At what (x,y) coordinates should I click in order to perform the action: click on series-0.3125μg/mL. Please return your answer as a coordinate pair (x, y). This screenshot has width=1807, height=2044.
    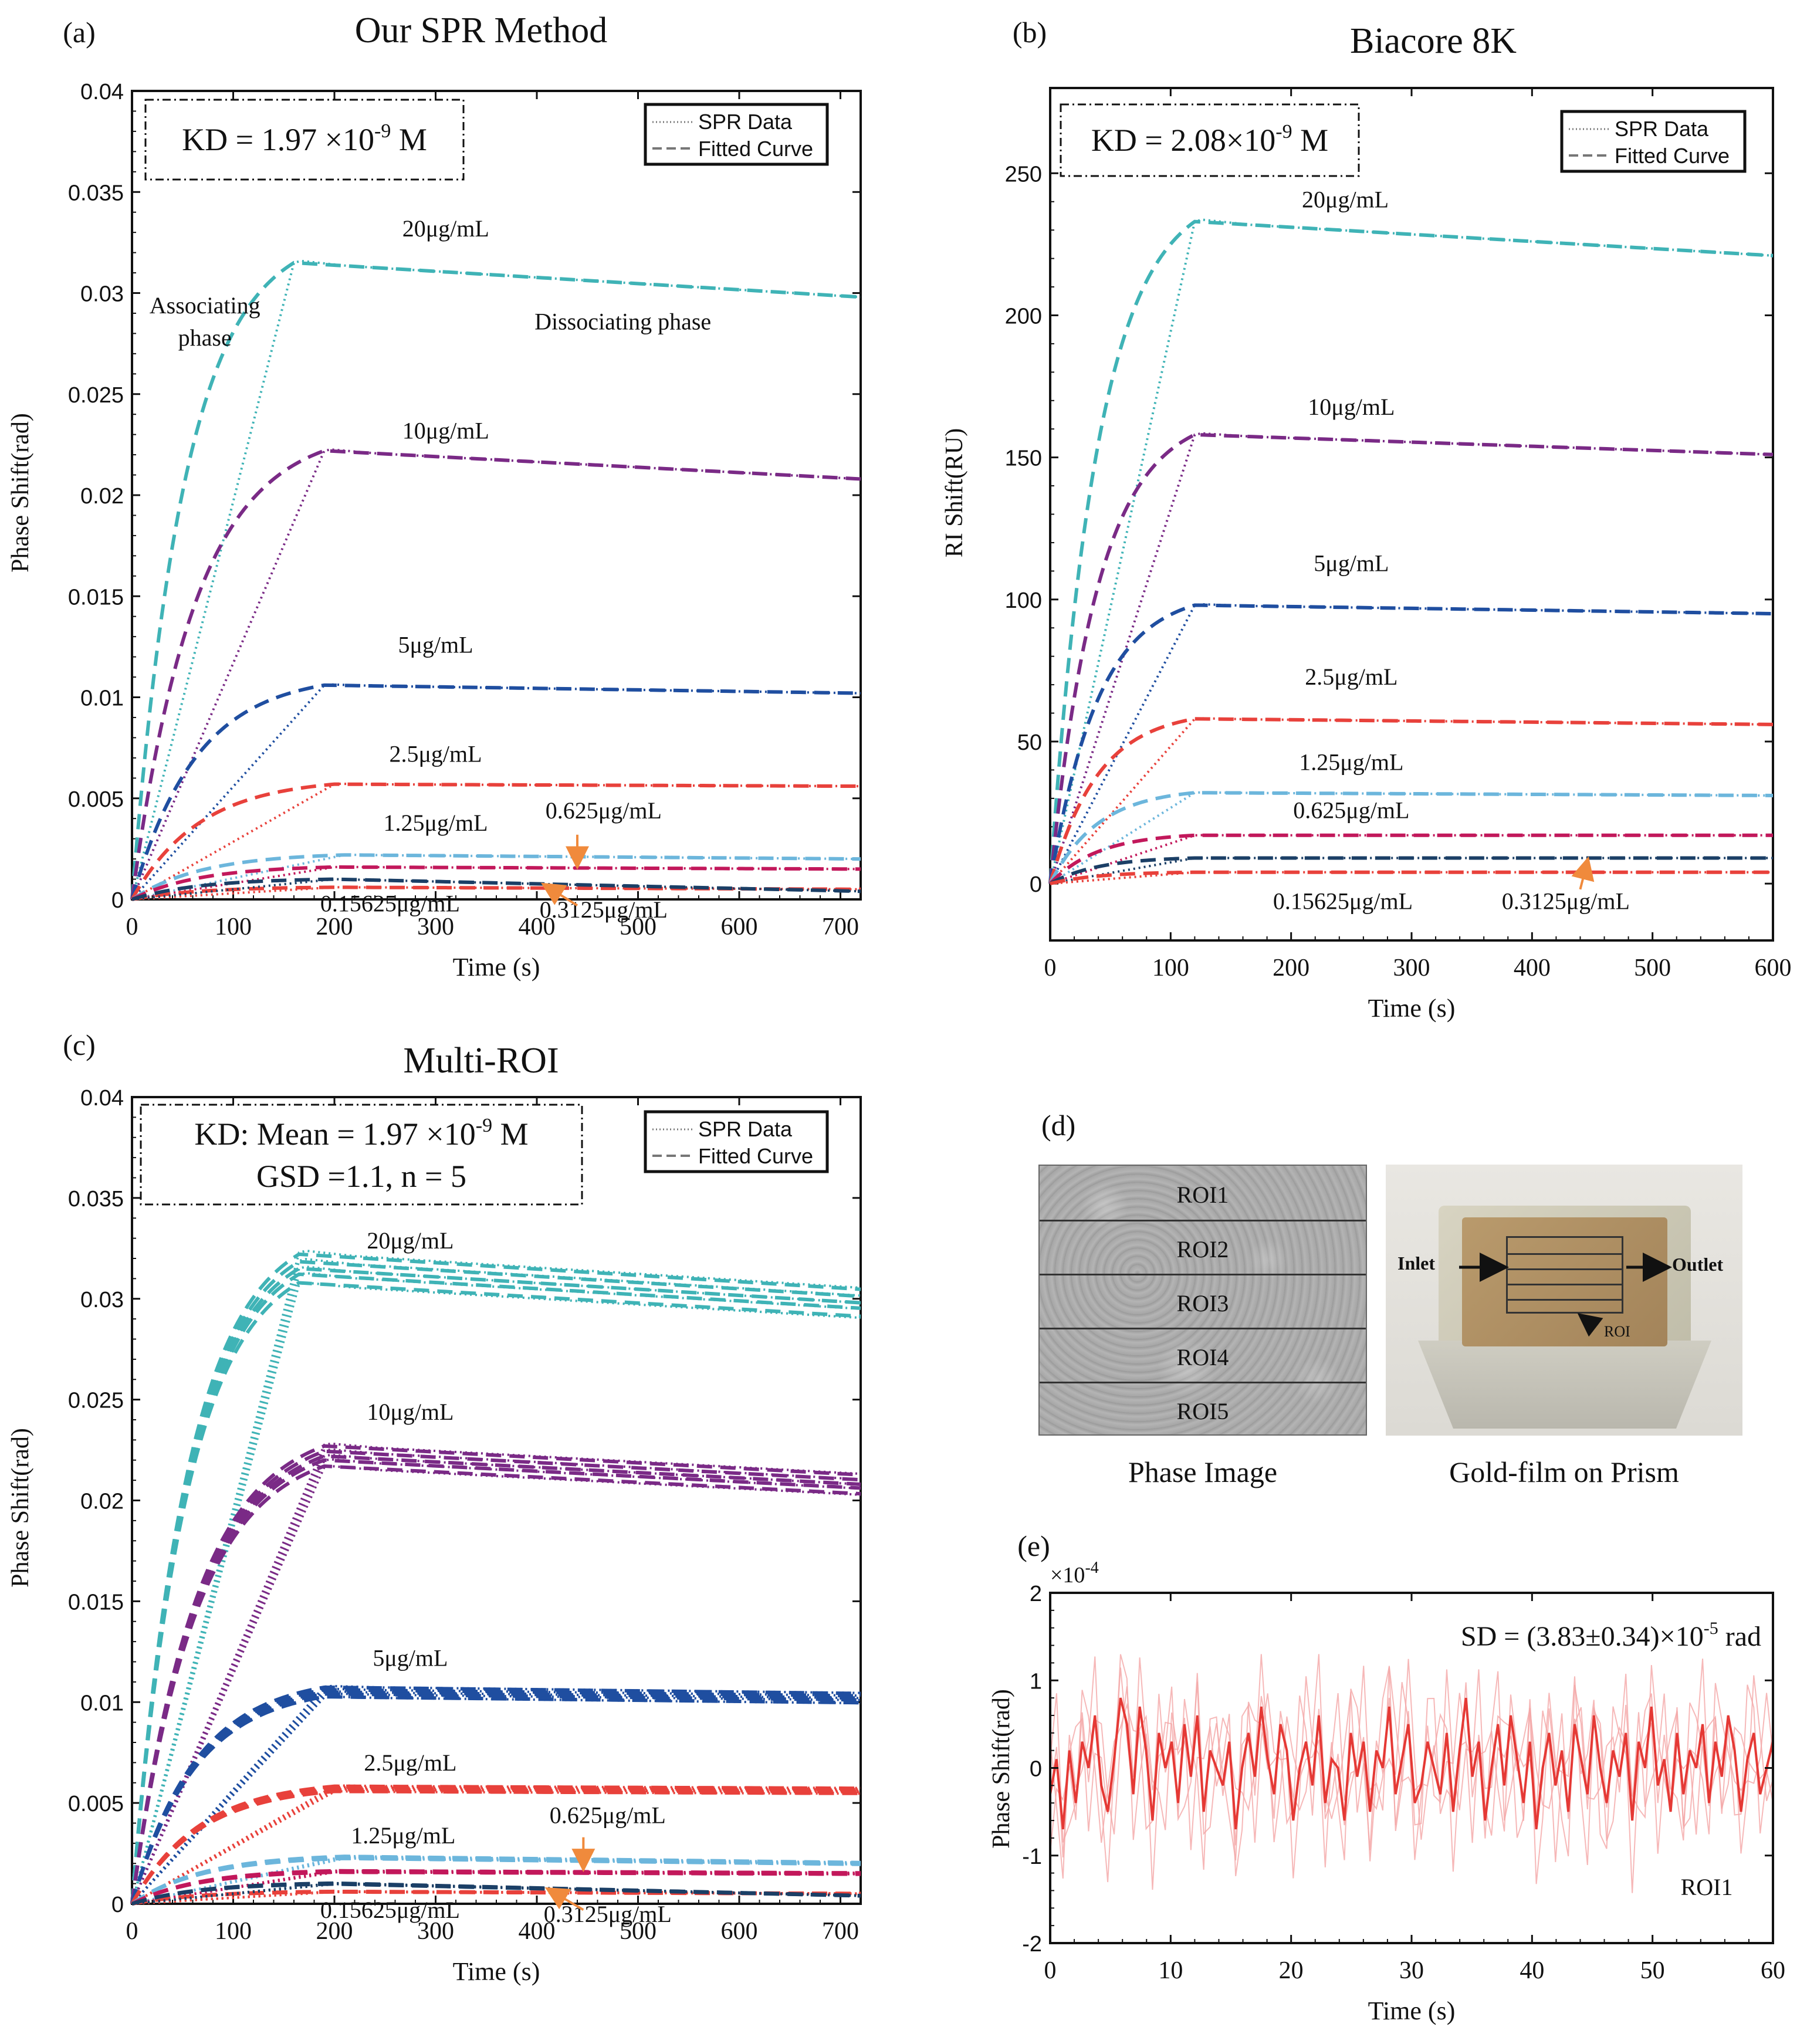
    Looking at the image, I should click on (1411, 870).